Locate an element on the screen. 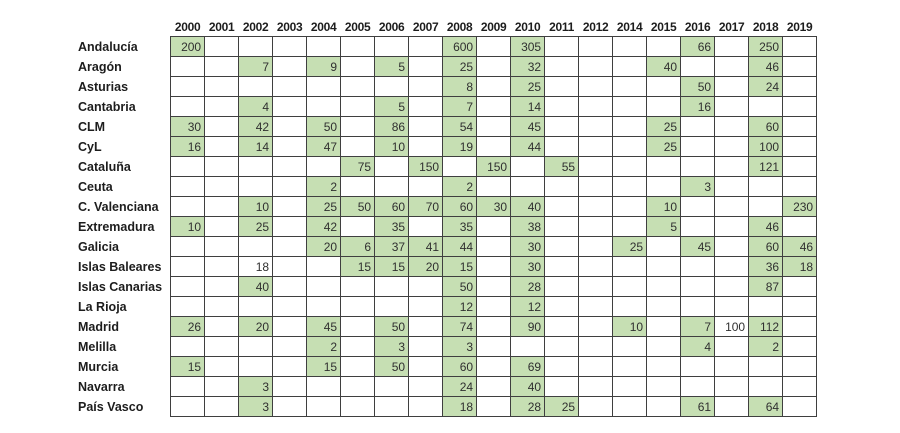  empty-cell-2010 is located at coordinates (528, 186).